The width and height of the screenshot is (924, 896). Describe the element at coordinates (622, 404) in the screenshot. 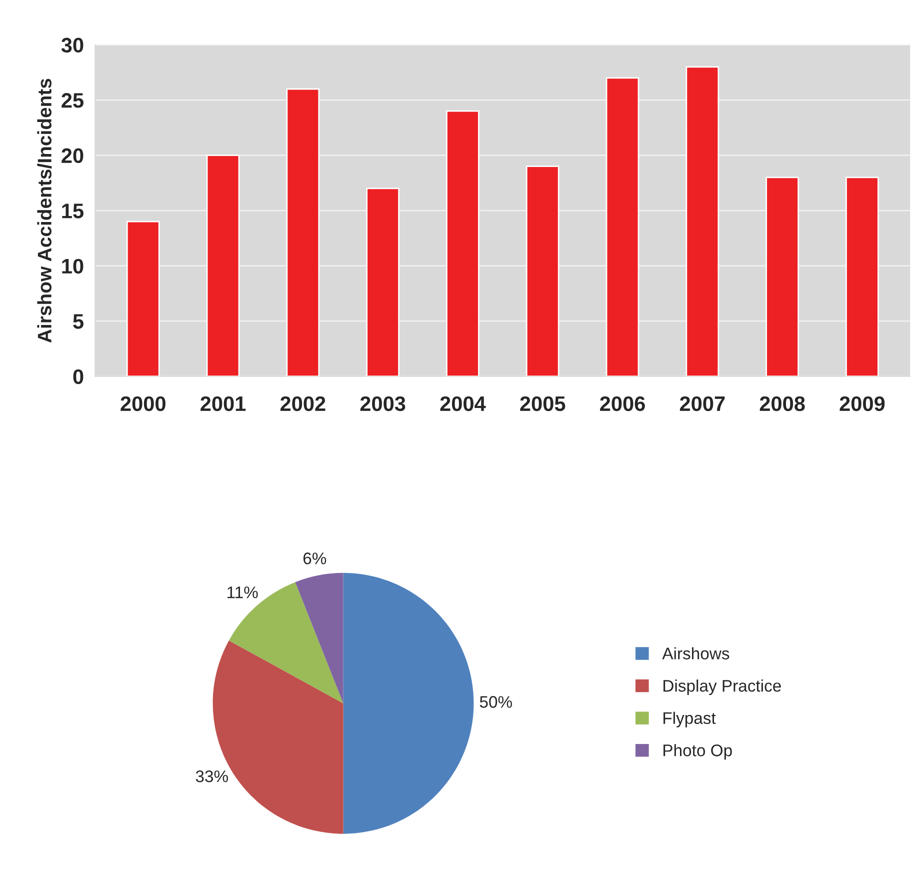

I see `x-tick-label: 2006` at that location.